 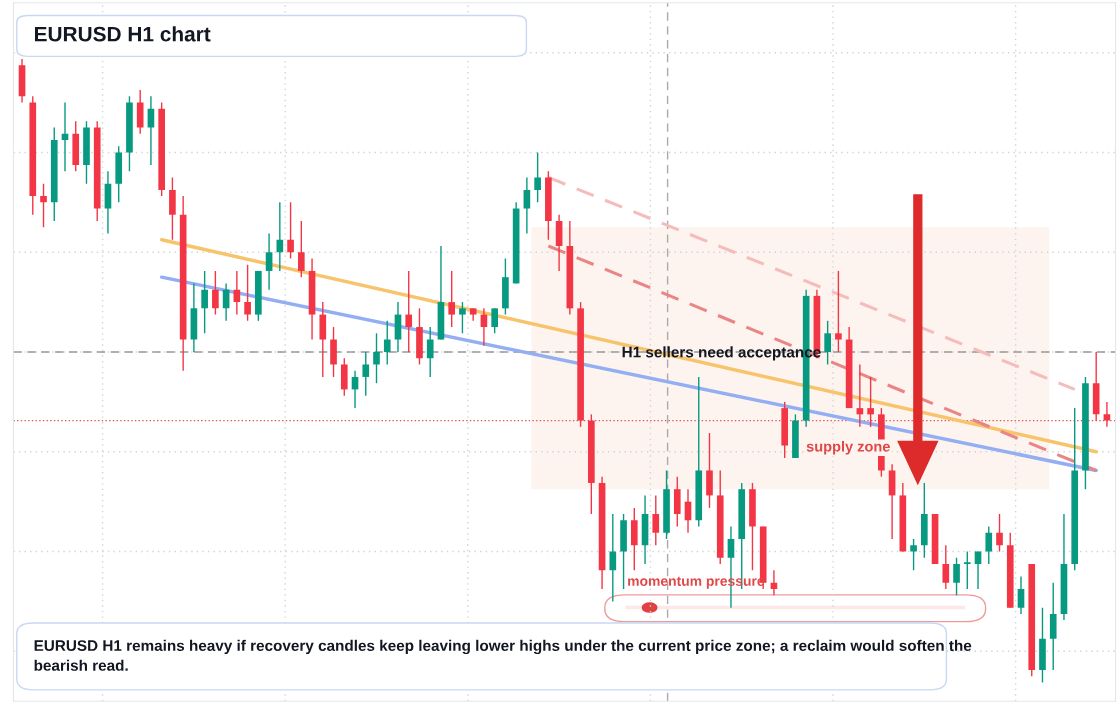 I want to click on chart-title: EURUSD H1 chart, so click(x=122, y=34).